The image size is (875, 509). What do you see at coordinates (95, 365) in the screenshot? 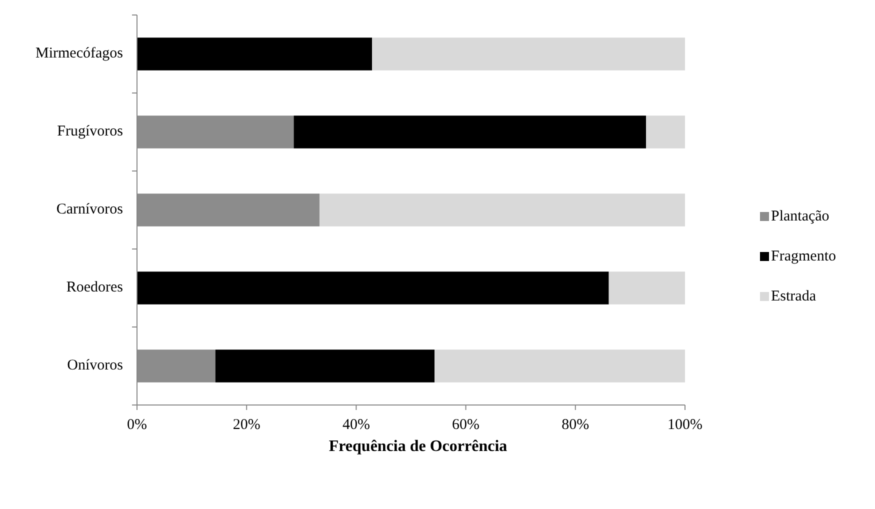
I see `y-tick-label: Onívoros` at bounding box center [95, 365].